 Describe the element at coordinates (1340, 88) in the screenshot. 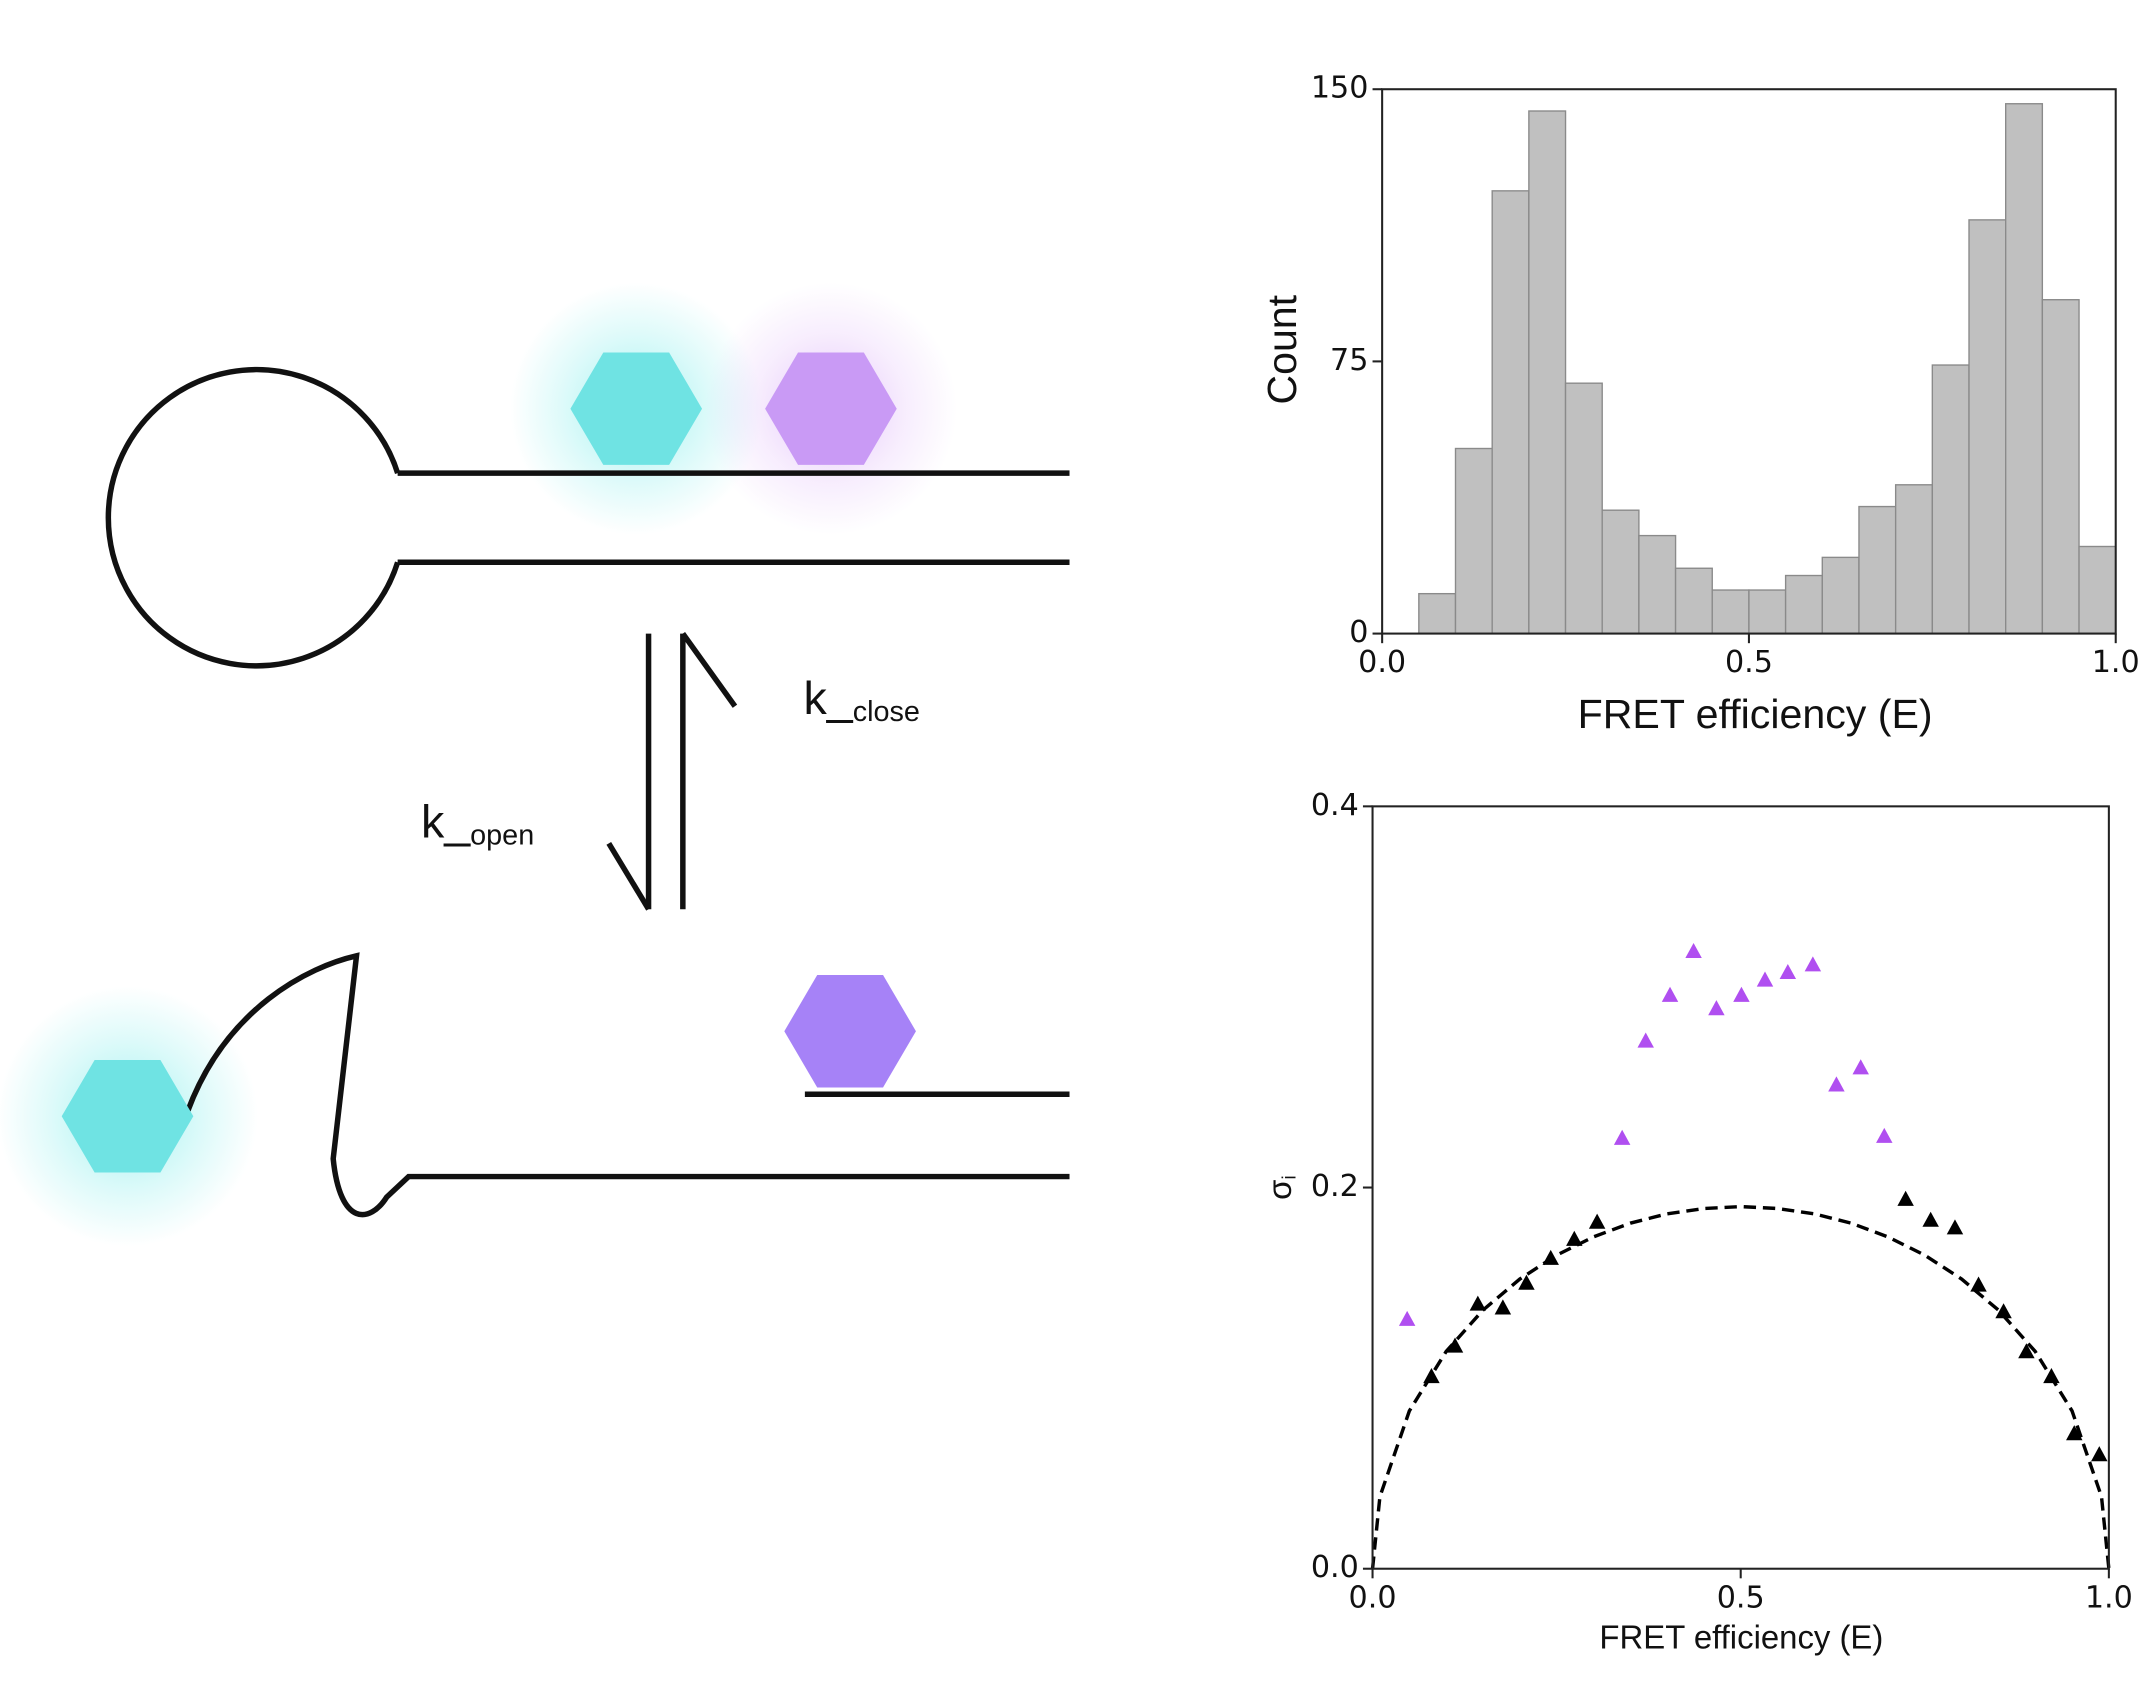

I see `y-tick-label: 150` at that location.